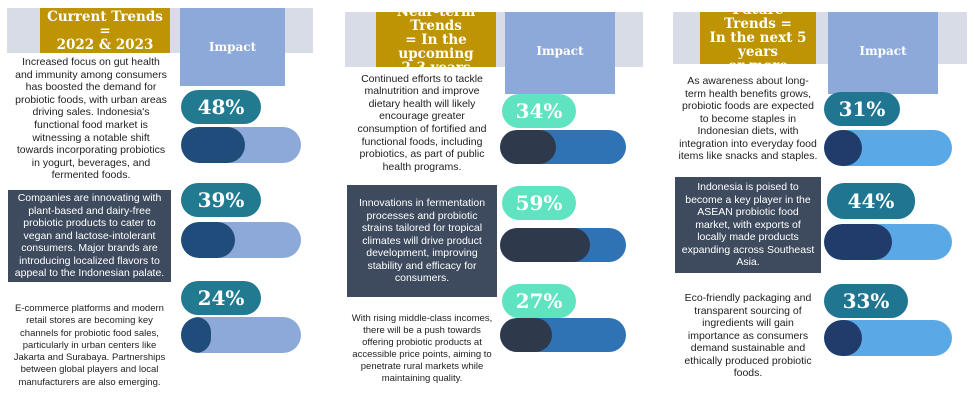 The image size is (975, 402). What do you see at coordinates (866, 301) in the screenshot?
I see `impact-percent-badge: 33%` at bounding box center [866, 301].